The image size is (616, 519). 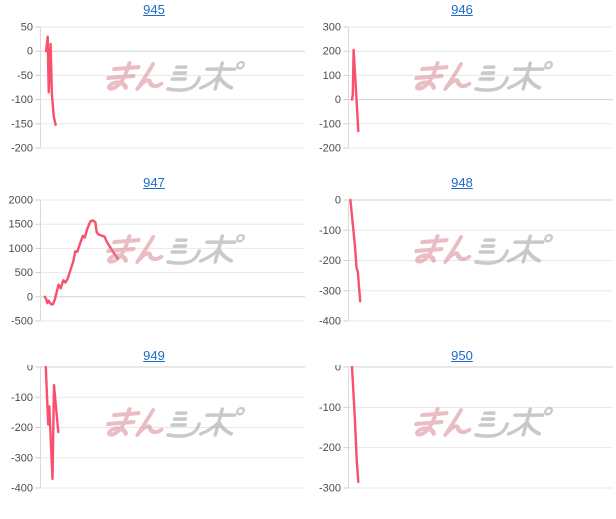 What do you see at coordinates (158, 430) in the screenshot?
I see `line-chart-949: 0 -100 -200 -300 -400` at bounding box center [158, 430].